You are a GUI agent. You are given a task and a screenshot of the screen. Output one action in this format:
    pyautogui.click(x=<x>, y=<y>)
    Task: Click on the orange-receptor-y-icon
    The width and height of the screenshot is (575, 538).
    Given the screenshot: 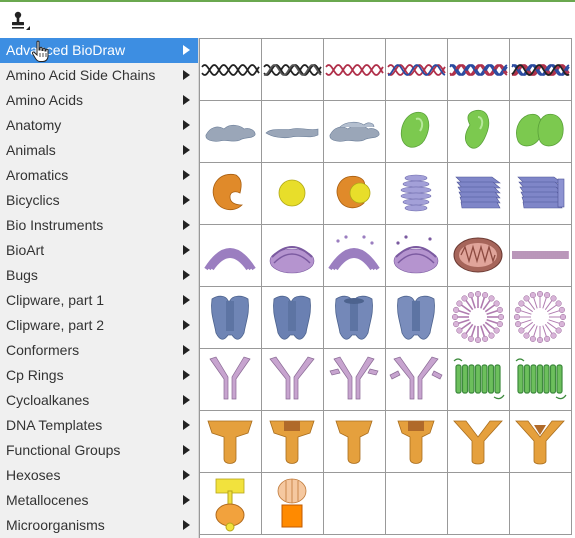 What is the action you would take?
    pyautogui.click(x=478, y=442)
    